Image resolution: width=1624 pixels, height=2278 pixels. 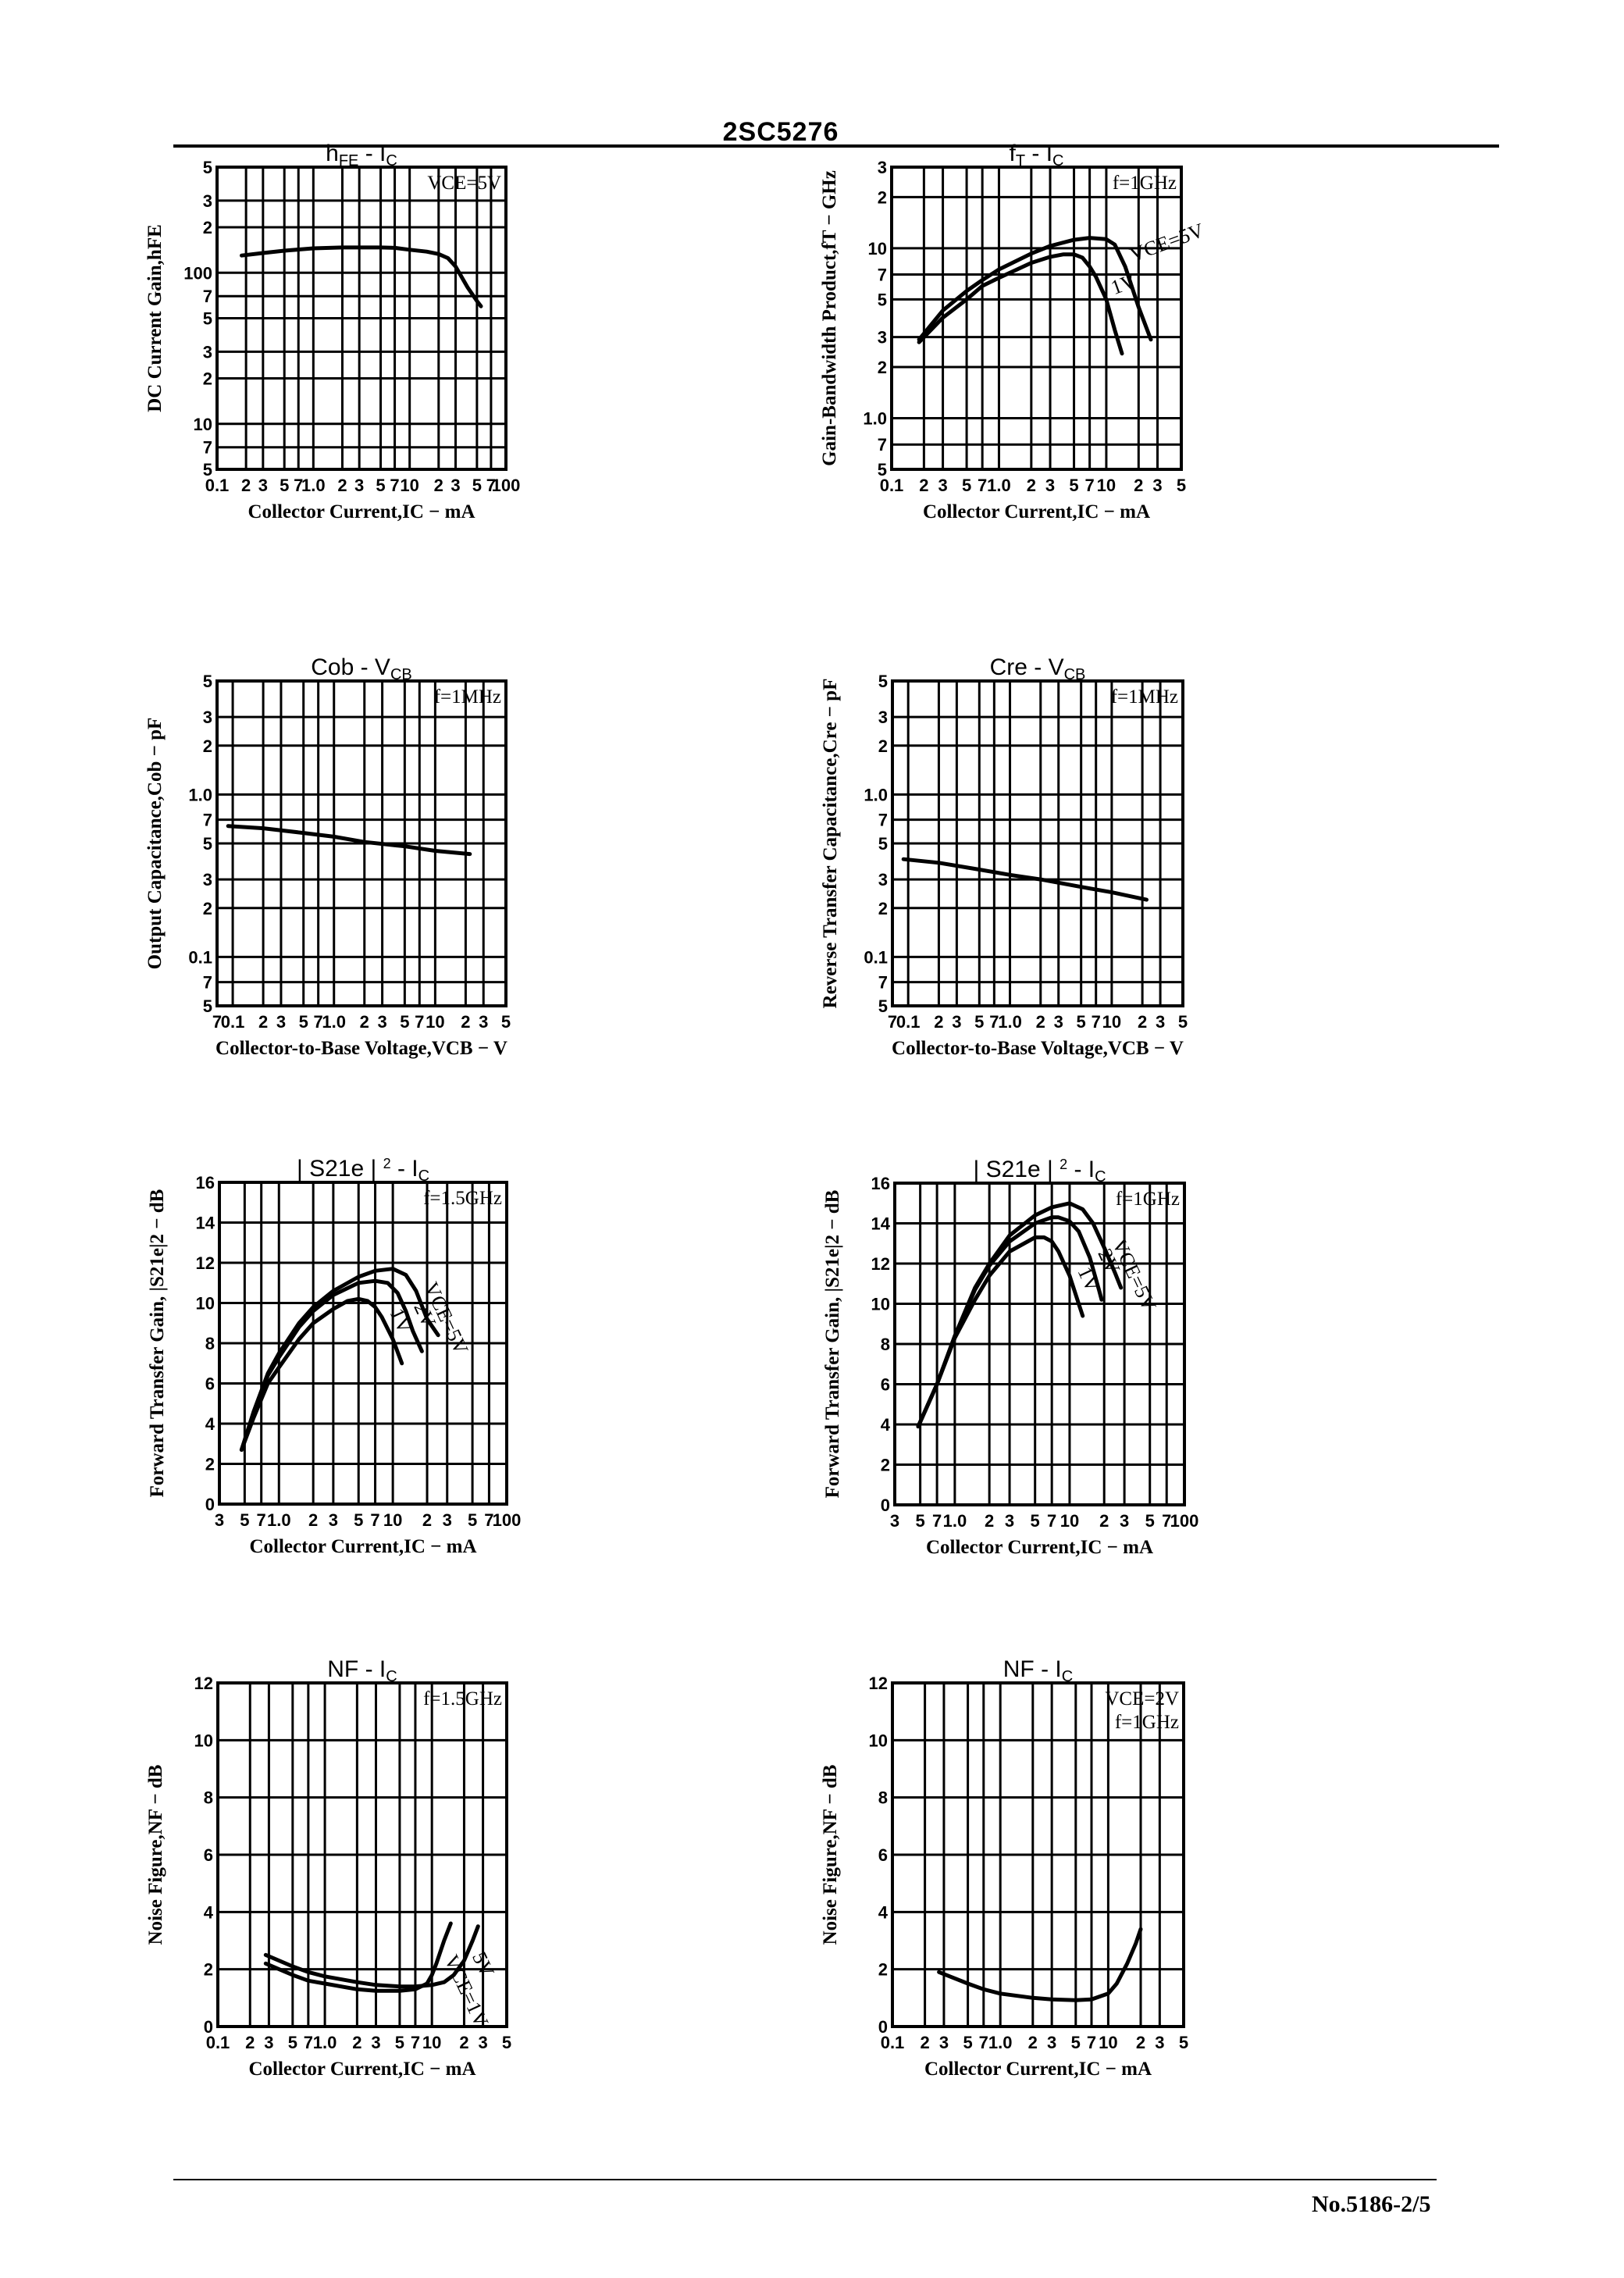 I want to click on svg-text: 4, so click(x=886, y=1425).